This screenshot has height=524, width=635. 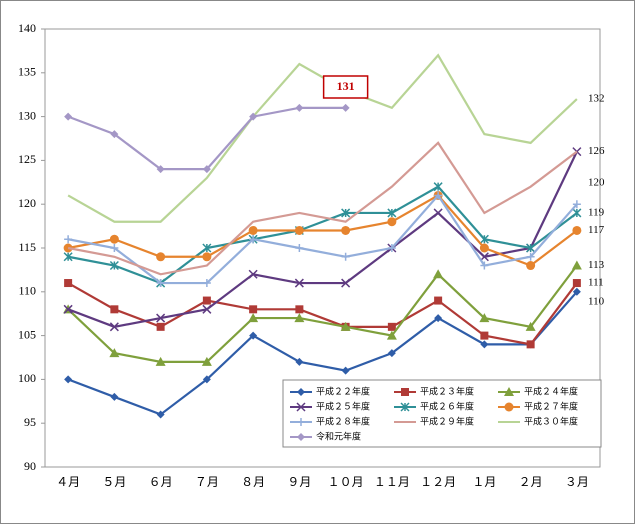 What do you see at coordinates (27, 28) in the screenshot?
I see `y-tick-label: 140` at bounding box center [27, 28].